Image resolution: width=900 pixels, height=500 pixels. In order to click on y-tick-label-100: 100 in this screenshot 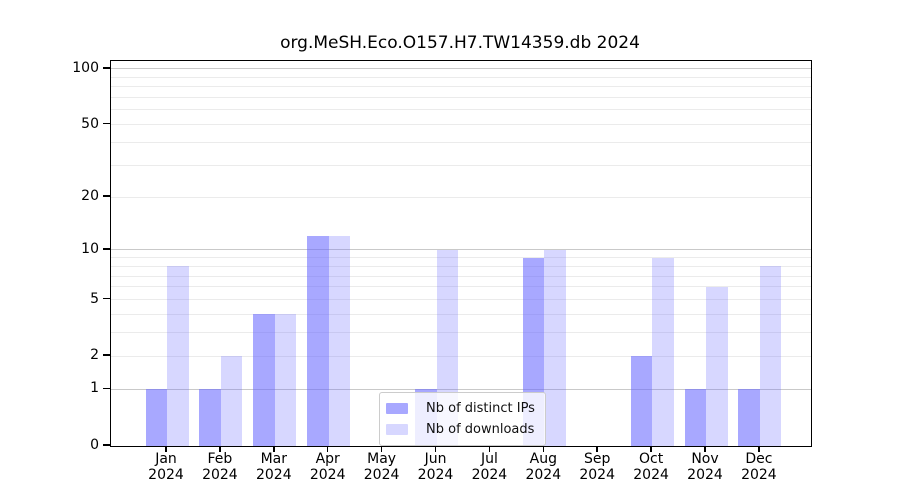, I will do `click(85, 67)`.